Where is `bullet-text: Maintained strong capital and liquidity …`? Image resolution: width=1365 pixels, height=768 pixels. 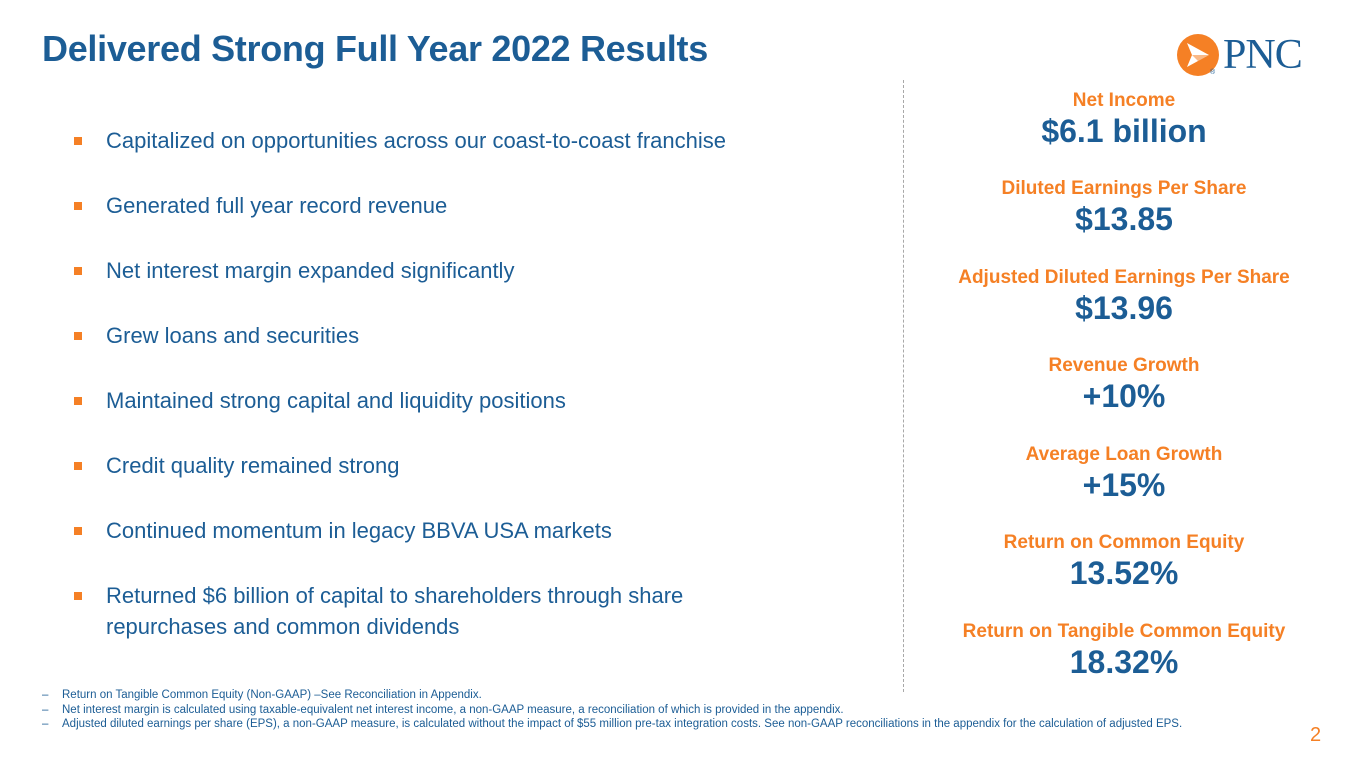
bullet-text: Maintained strong capital and liquidity … is located at coordinates (336, 400).